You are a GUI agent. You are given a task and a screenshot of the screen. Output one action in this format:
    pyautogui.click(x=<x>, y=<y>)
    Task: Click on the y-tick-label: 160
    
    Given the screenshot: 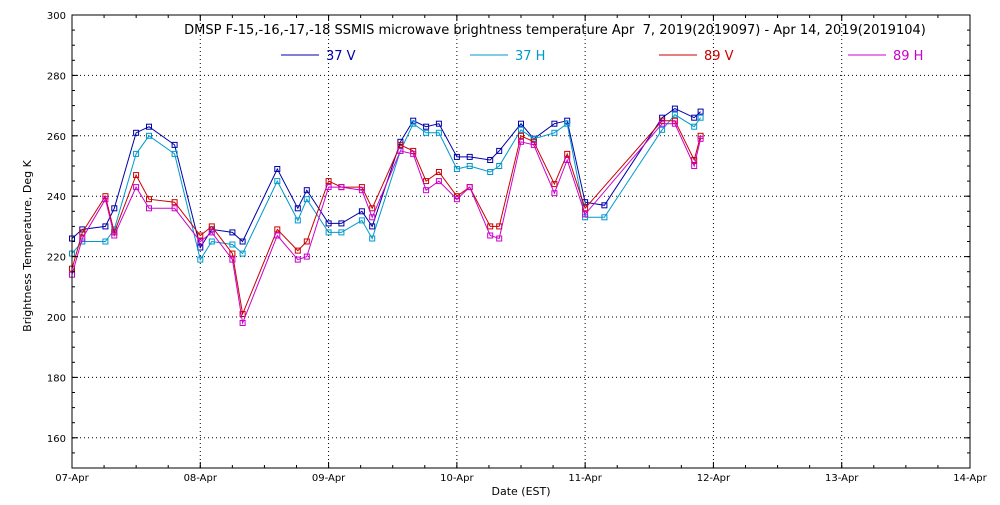 What is the action you would take?
    pyautogui.click(x=56, y=439)
    